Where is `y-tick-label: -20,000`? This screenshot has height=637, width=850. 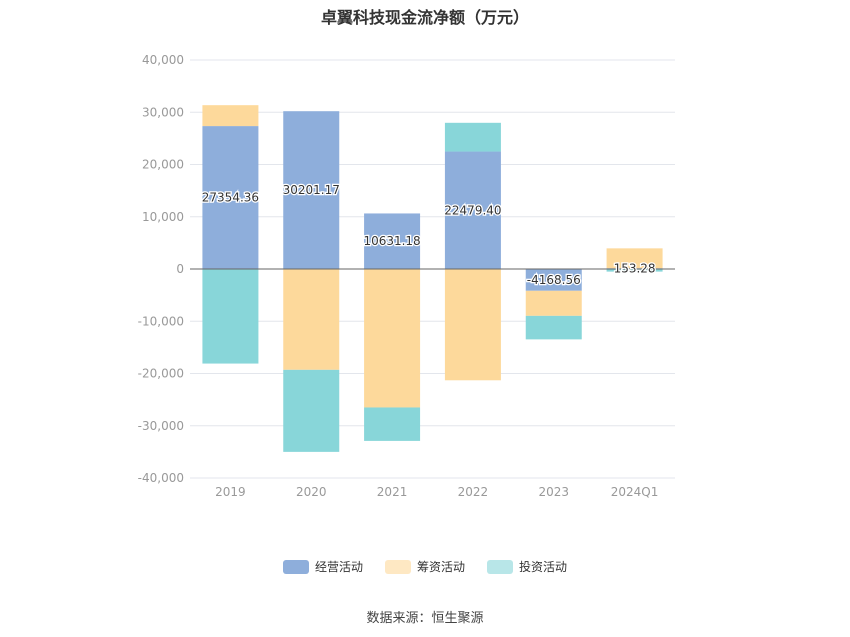 y-tick-label: -20,000 is located at coordinates (161, 374).